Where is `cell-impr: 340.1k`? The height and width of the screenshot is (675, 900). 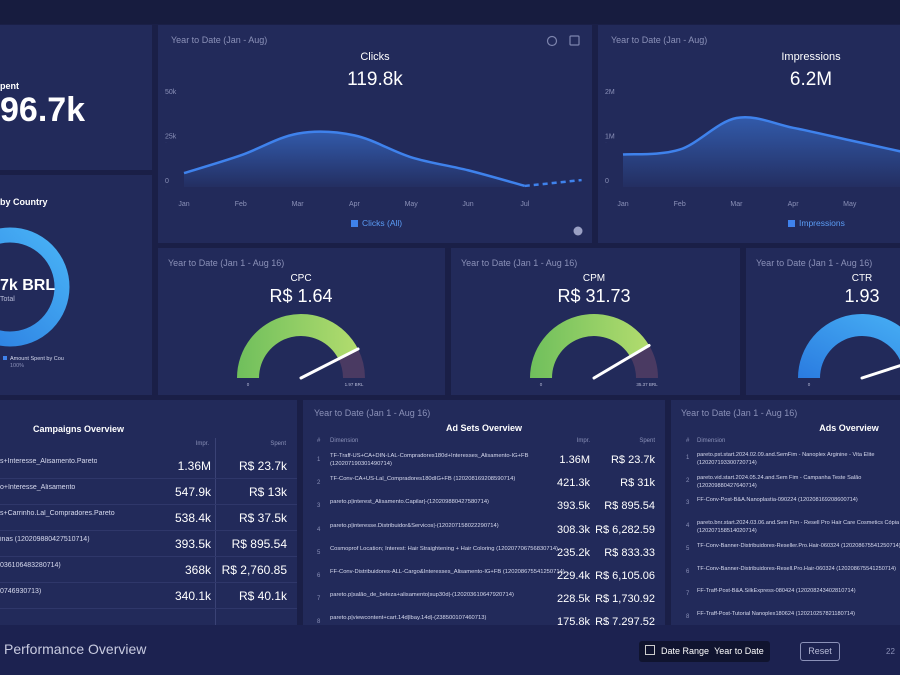
cell-impr: 340.1k is located at coordinates (192, 596).